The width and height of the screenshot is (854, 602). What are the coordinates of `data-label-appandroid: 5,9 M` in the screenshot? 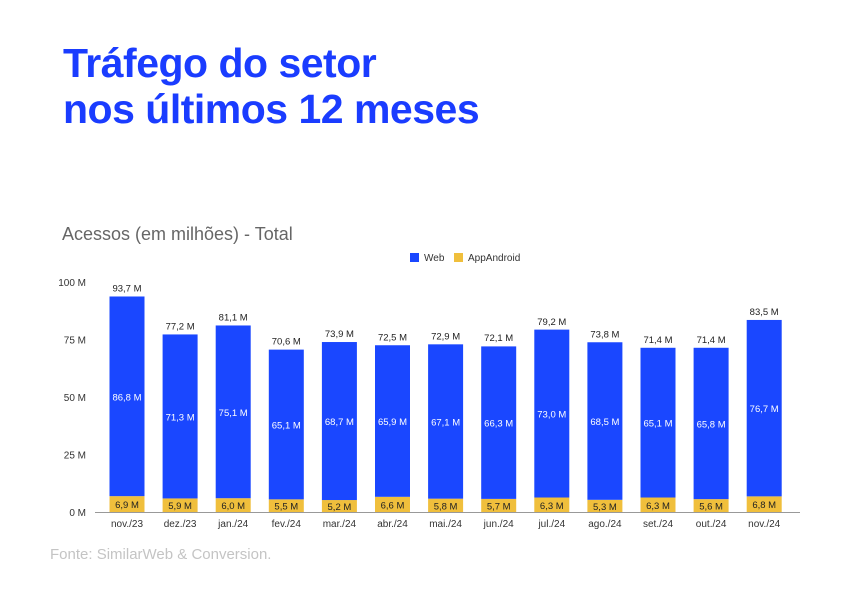 It's located at (180, 506).